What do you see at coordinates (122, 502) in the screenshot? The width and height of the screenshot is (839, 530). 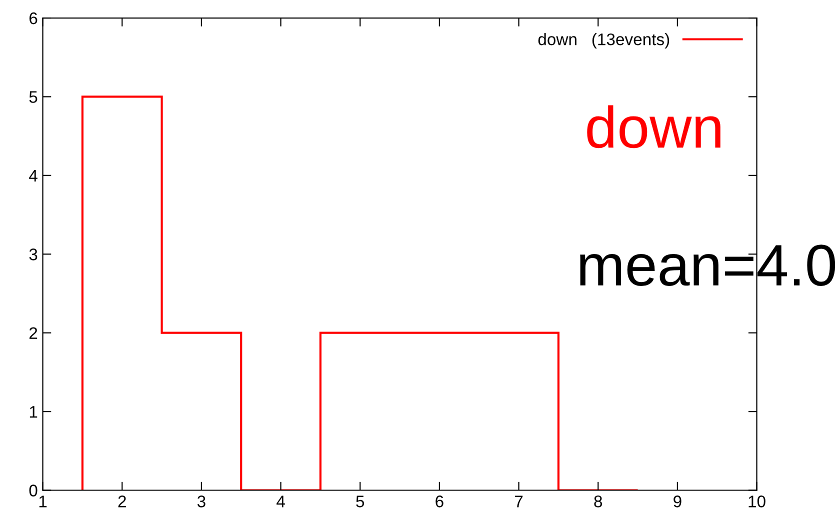 I see `x-tick-label: 2` at bounding box center [122, 502].